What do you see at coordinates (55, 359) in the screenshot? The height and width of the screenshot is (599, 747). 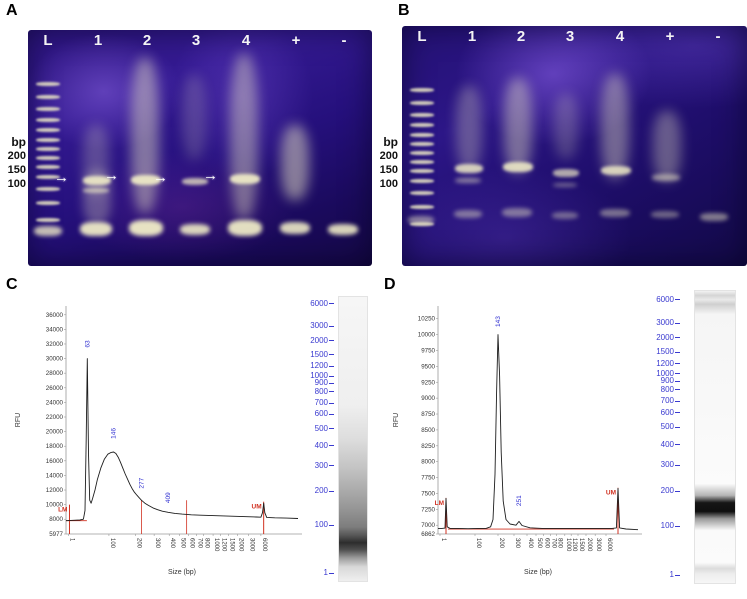 I see `y-tick-label: 30000` at bounding box center [55, 359].